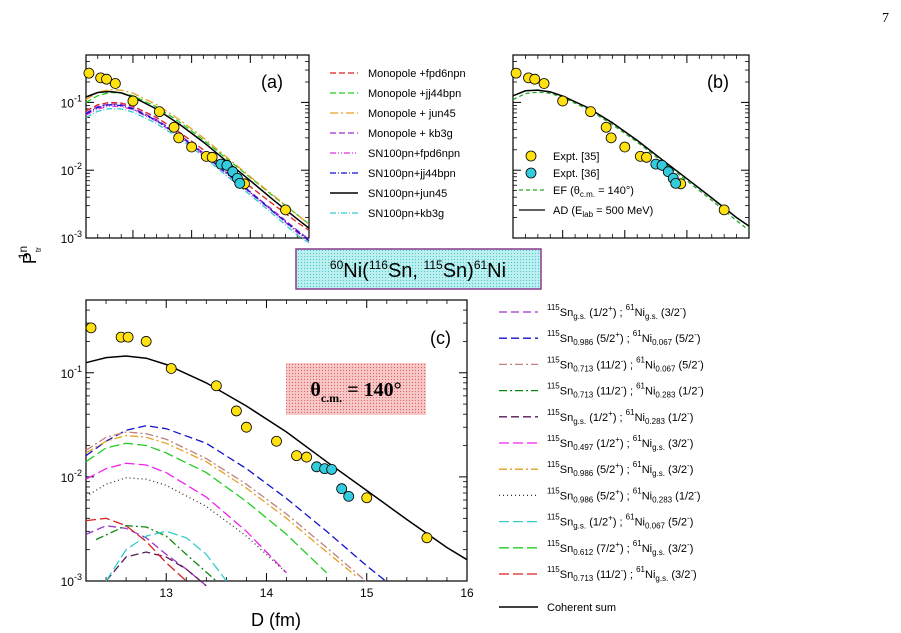 The width and height of the screenshot is (901, 633). I want to click on legend-label: 115Sn0.612 (7/2+) ; 61Nig.s. (3/2-), so click(620, 548).